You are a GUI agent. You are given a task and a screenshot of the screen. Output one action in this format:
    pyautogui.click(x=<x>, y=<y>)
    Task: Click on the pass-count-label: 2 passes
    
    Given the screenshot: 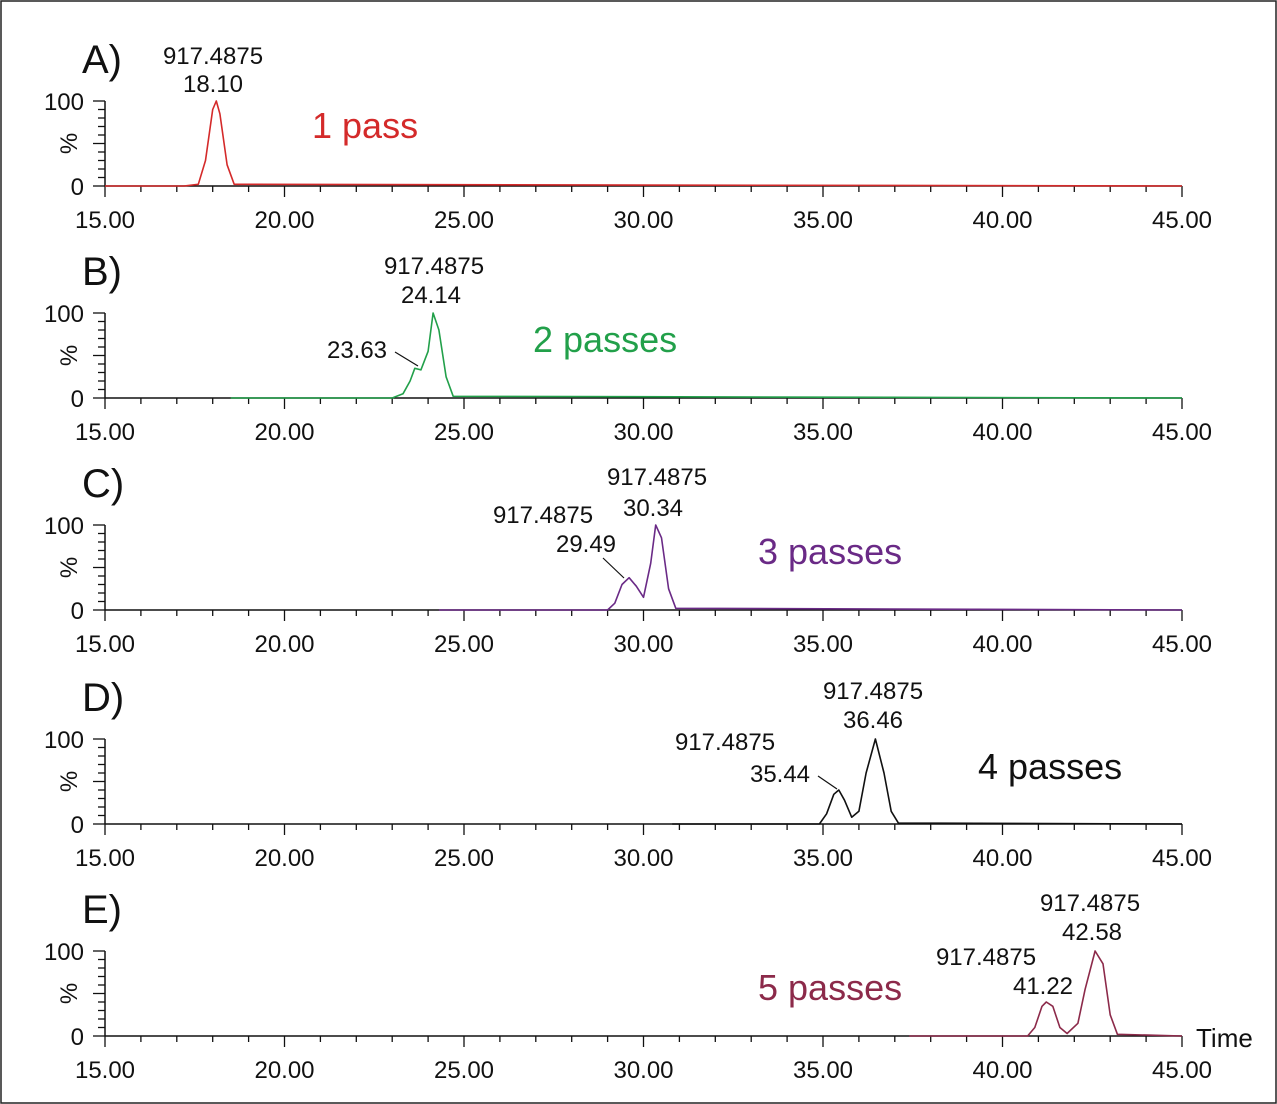 What is the action you would take?
    pyautogui.click(x=605, y=339)
    